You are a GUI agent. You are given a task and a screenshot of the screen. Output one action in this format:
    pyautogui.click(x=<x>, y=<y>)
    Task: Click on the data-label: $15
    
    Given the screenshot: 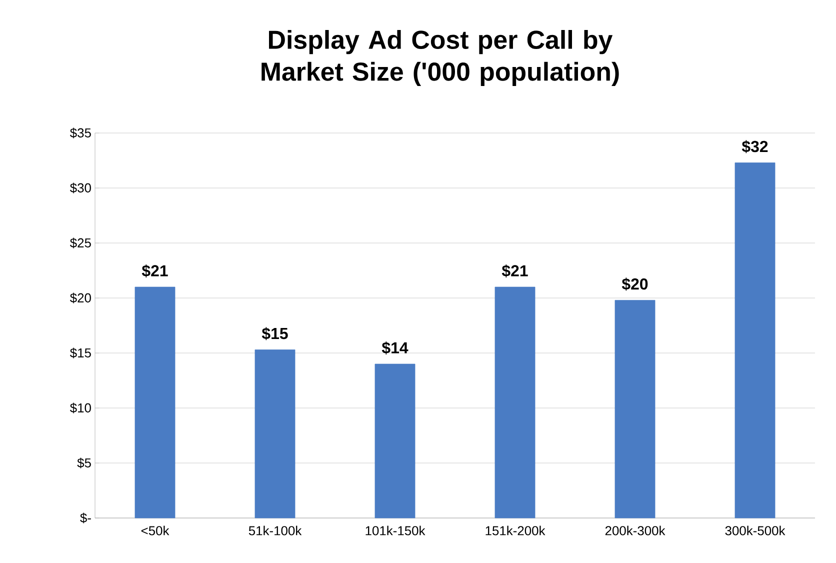 What is the action you would take?
    pyautogui.click(x=275, y=333)
    